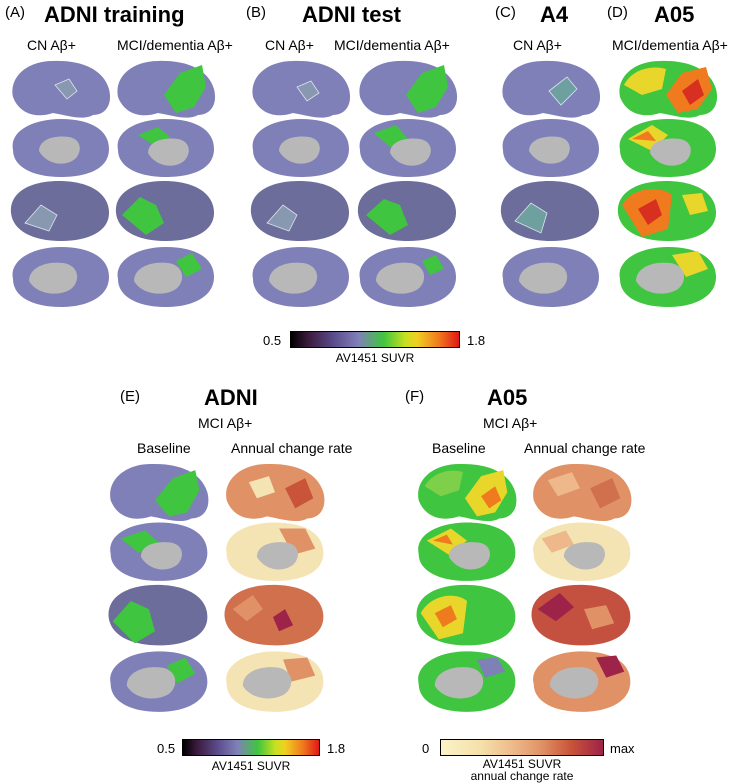 Image resolution: width=740 pixels, height=783 pixels. Describe the element at coordinates (459, 448) in the screenshot. I see `panel-f-sub-baseline: Baseline` at that location.